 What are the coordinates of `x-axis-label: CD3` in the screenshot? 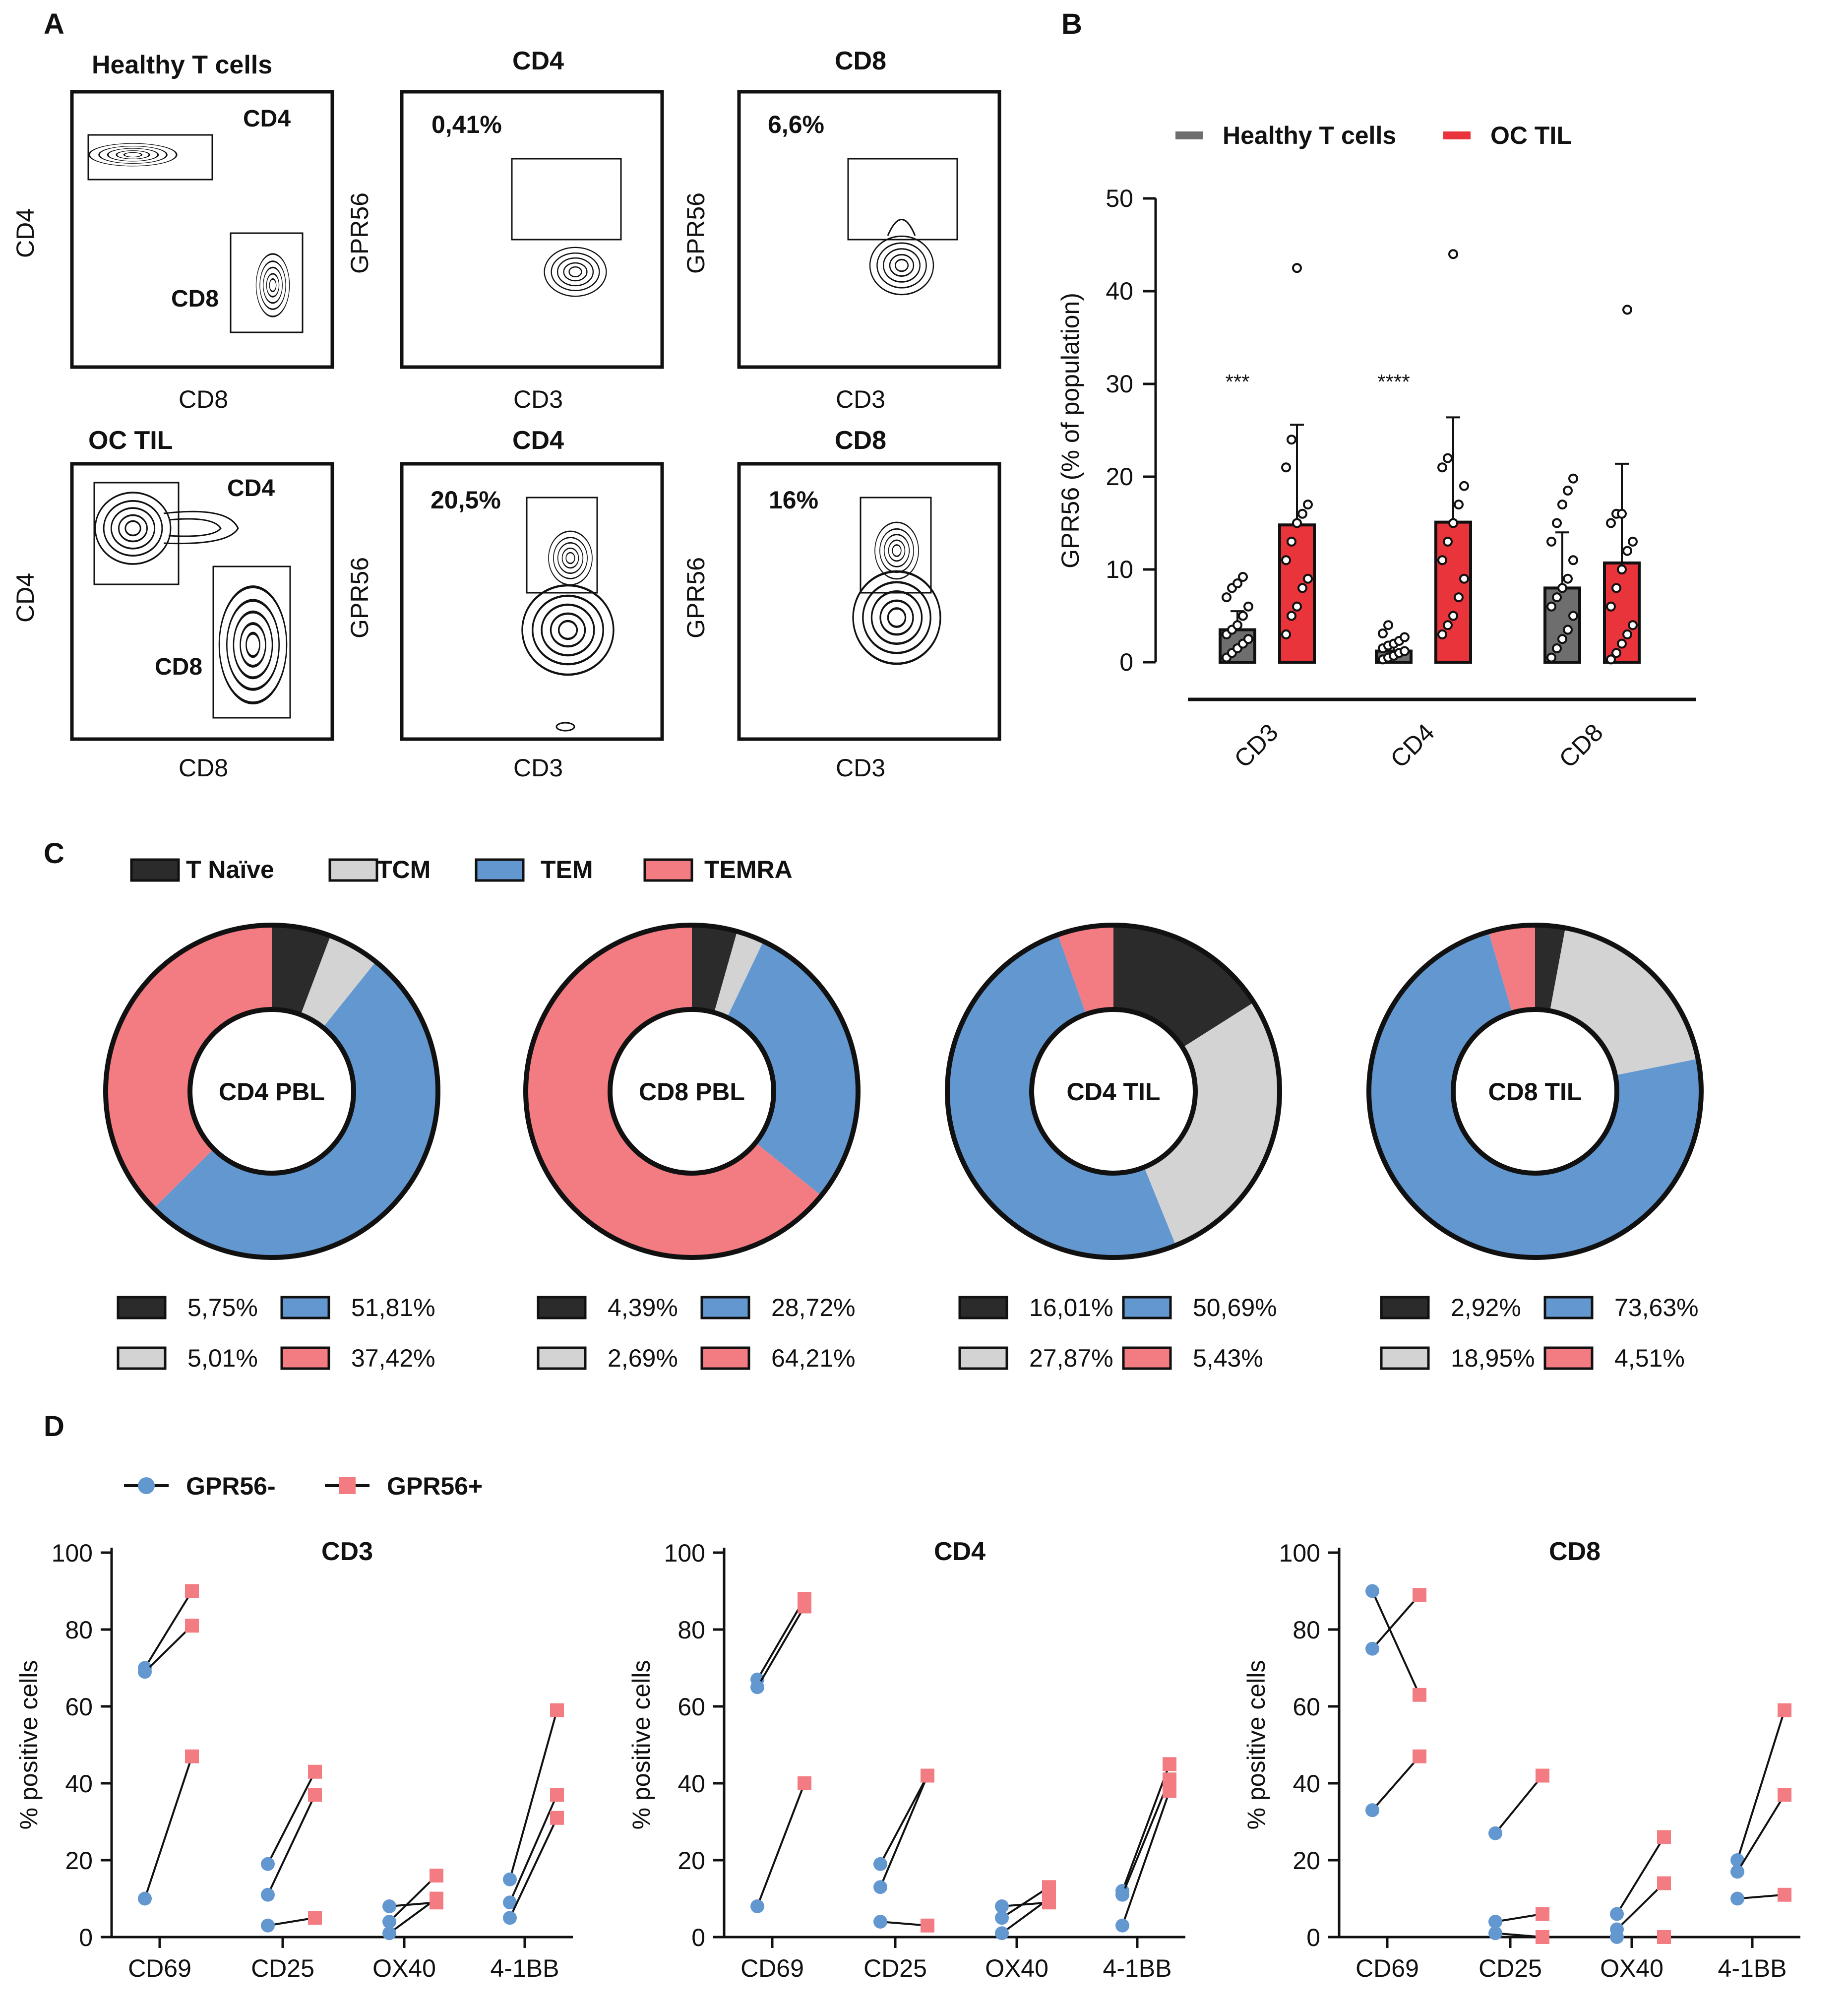 It's located at (860, 768).